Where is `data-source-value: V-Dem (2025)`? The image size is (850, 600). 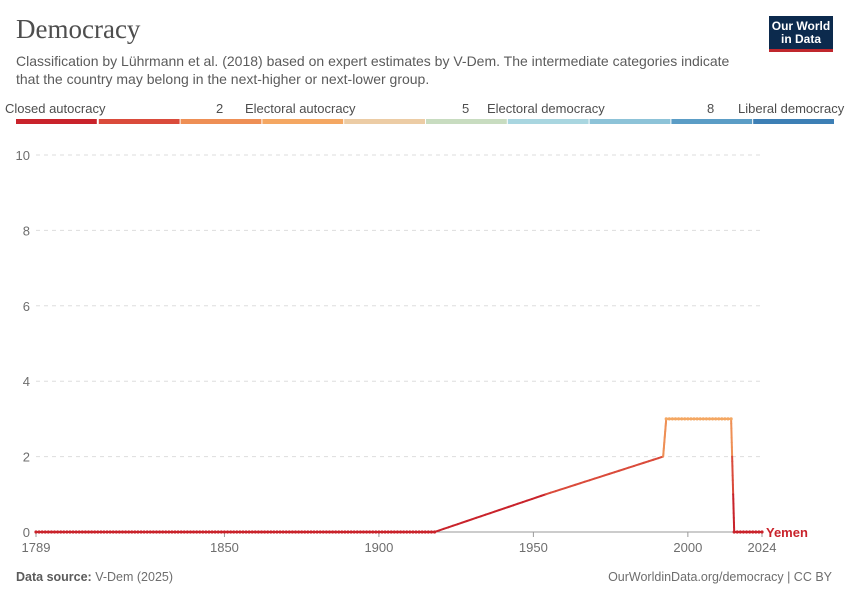 data-source-value: V-Dem (2025) is located at coordinates (134, 577).